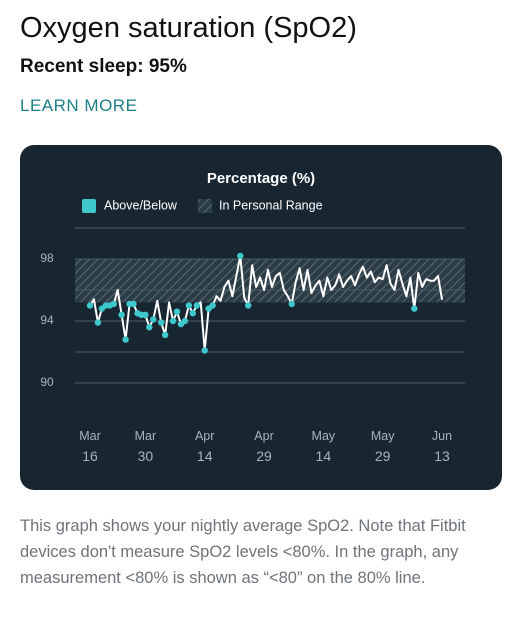 This screenshot has width=520, height=640. Describe the element at coordinates (141, 205) in the screenshot. I see `legend-label: Above/Below` at that location.